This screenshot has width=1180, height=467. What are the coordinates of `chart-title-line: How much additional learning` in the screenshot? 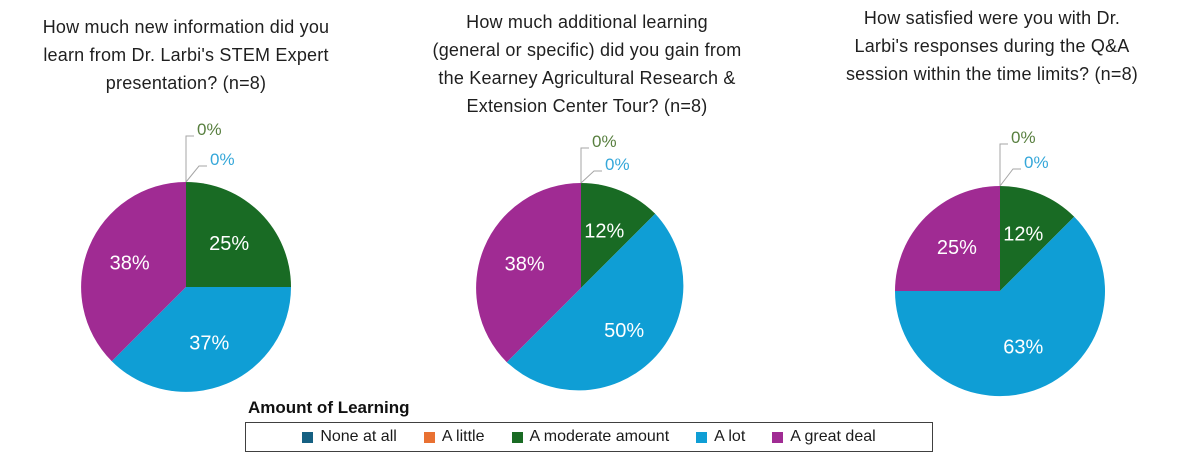 It's located at (587, 22).